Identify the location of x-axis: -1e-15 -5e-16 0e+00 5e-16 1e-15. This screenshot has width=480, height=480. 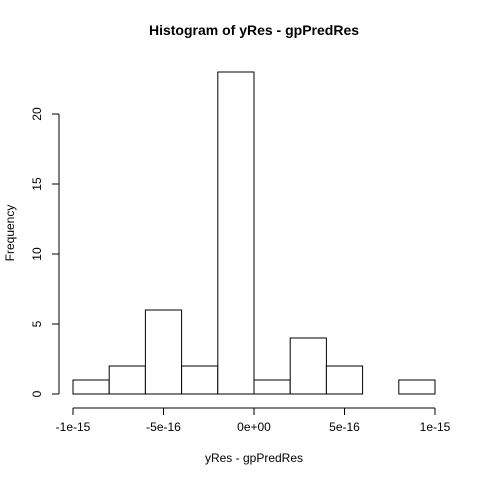
(253, 420).